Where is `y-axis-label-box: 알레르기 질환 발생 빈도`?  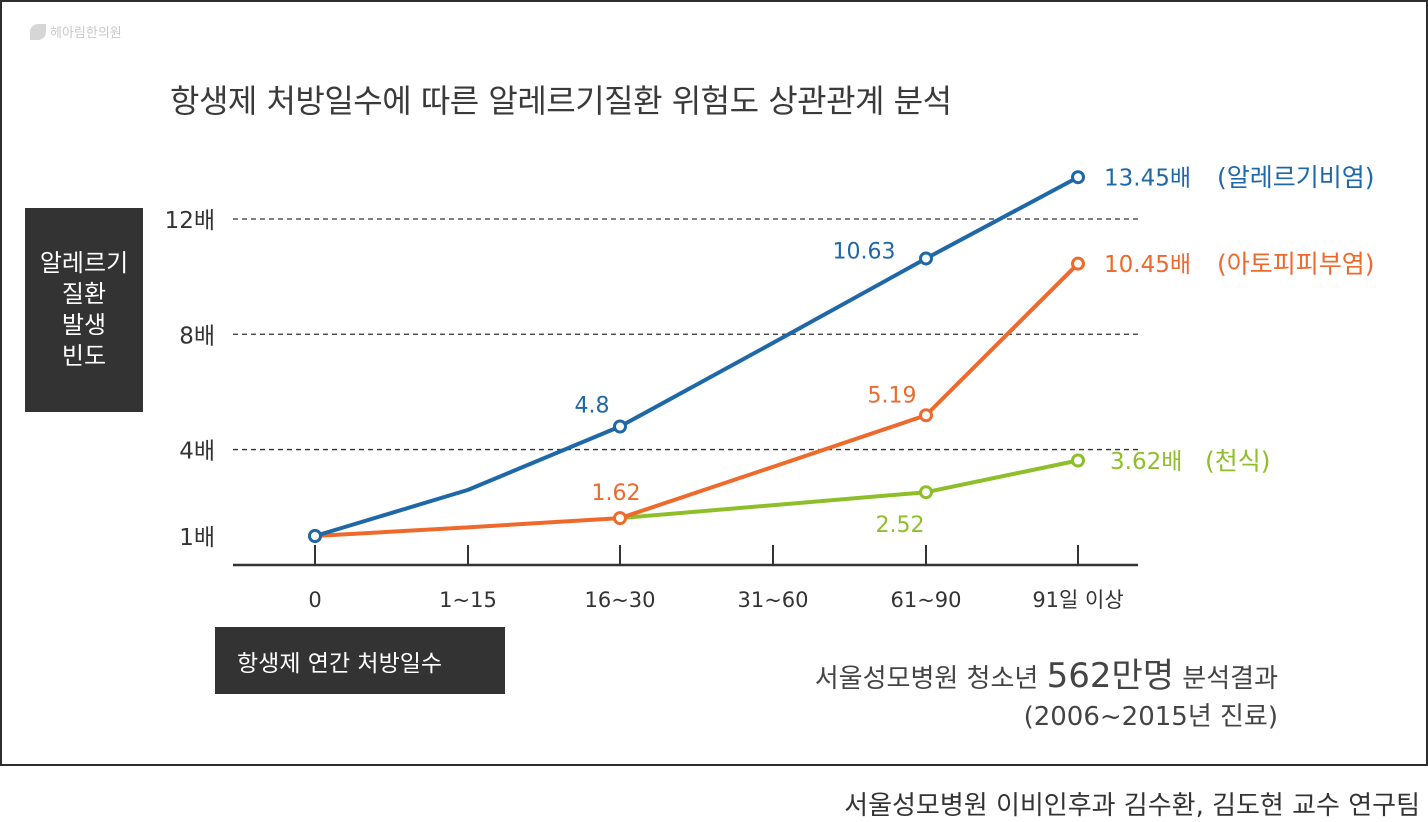 y-axis-label-box: 알레르기 질환 발생 빈도 is located at coordinates (84, 310).